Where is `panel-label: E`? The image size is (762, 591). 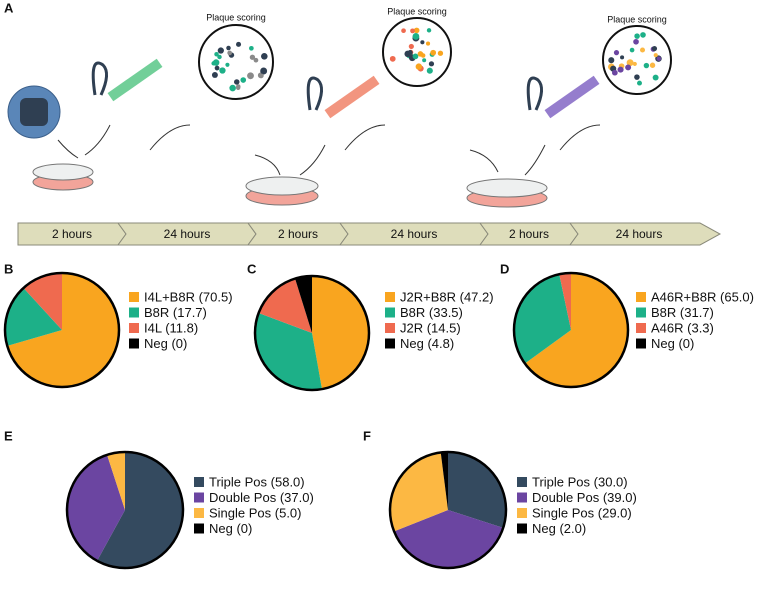
panel-label: E is located at coordinates (8, 435).